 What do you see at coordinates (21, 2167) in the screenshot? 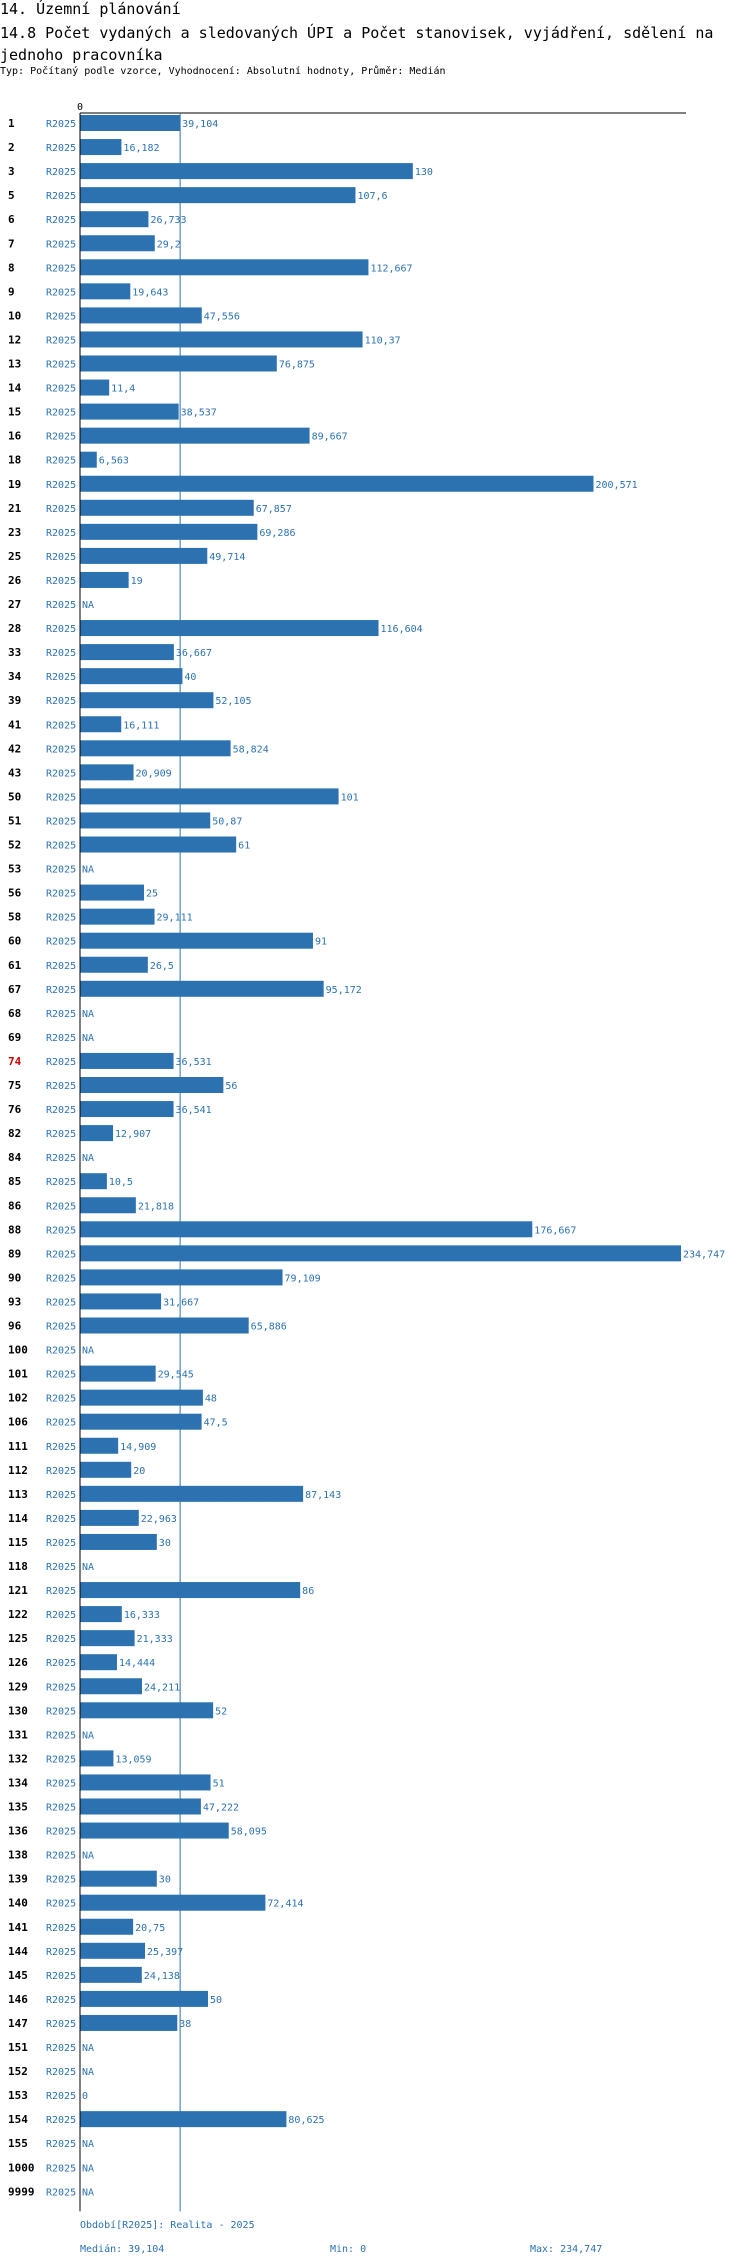
I see `row-id-label: 1000` at bounding box center [21, 2167].